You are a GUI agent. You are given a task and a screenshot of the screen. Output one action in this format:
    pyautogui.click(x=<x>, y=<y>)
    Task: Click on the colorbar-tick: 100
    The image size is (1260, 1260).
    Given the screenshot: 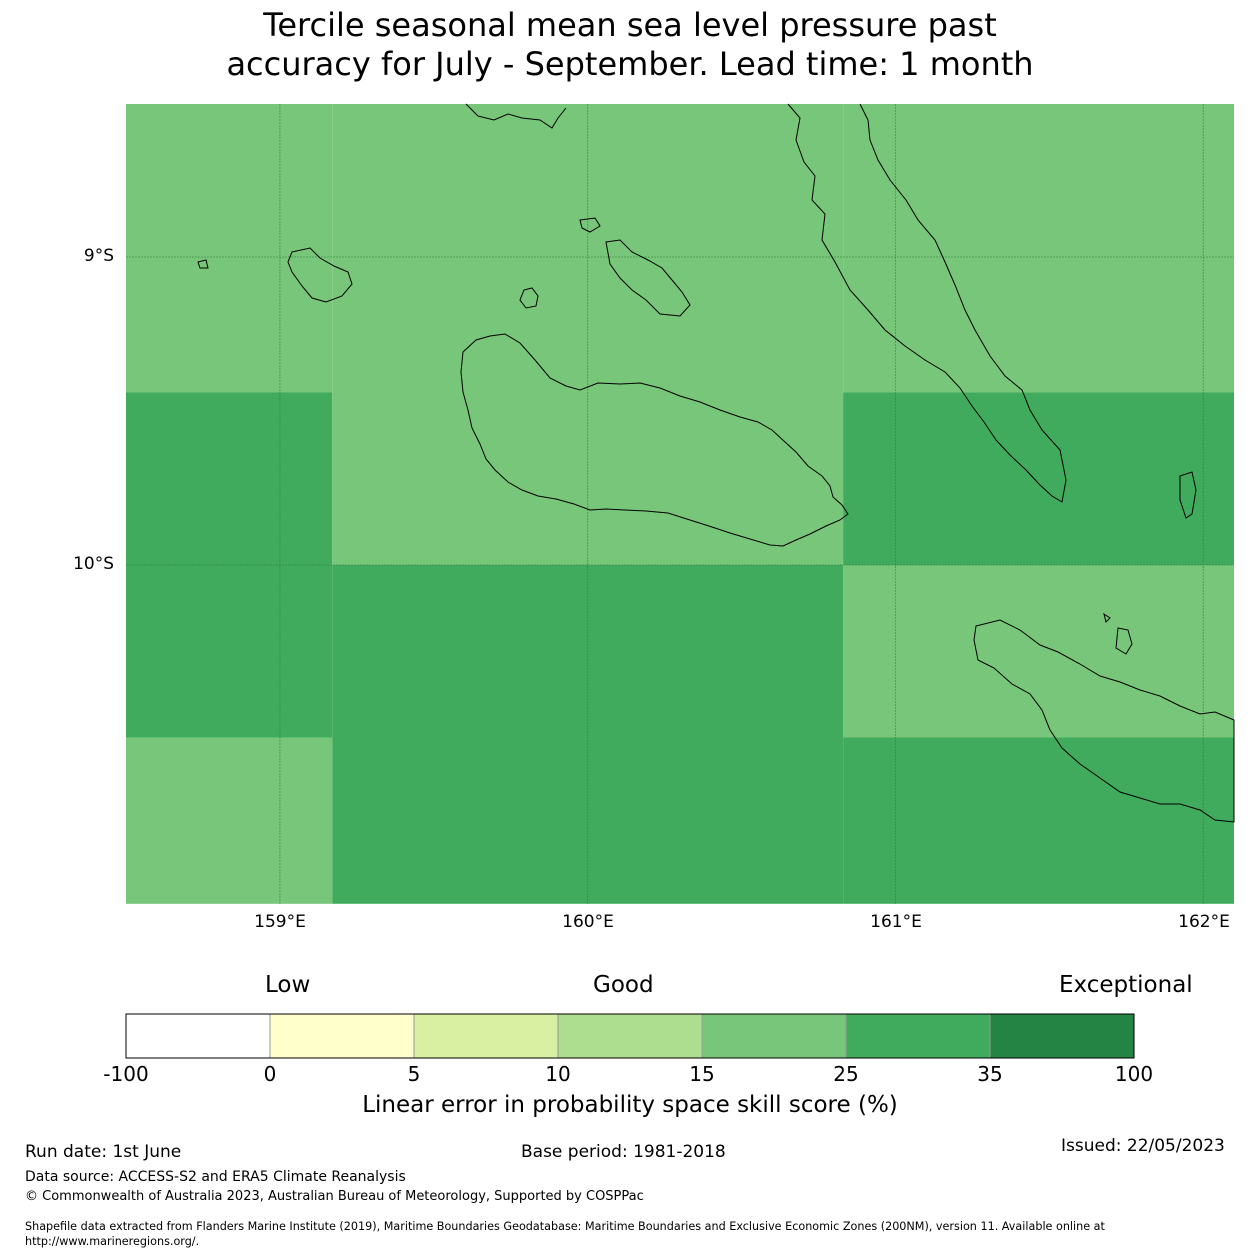 What is the action you would take?
    pyautogui.click(x=1134, y=1074)
    